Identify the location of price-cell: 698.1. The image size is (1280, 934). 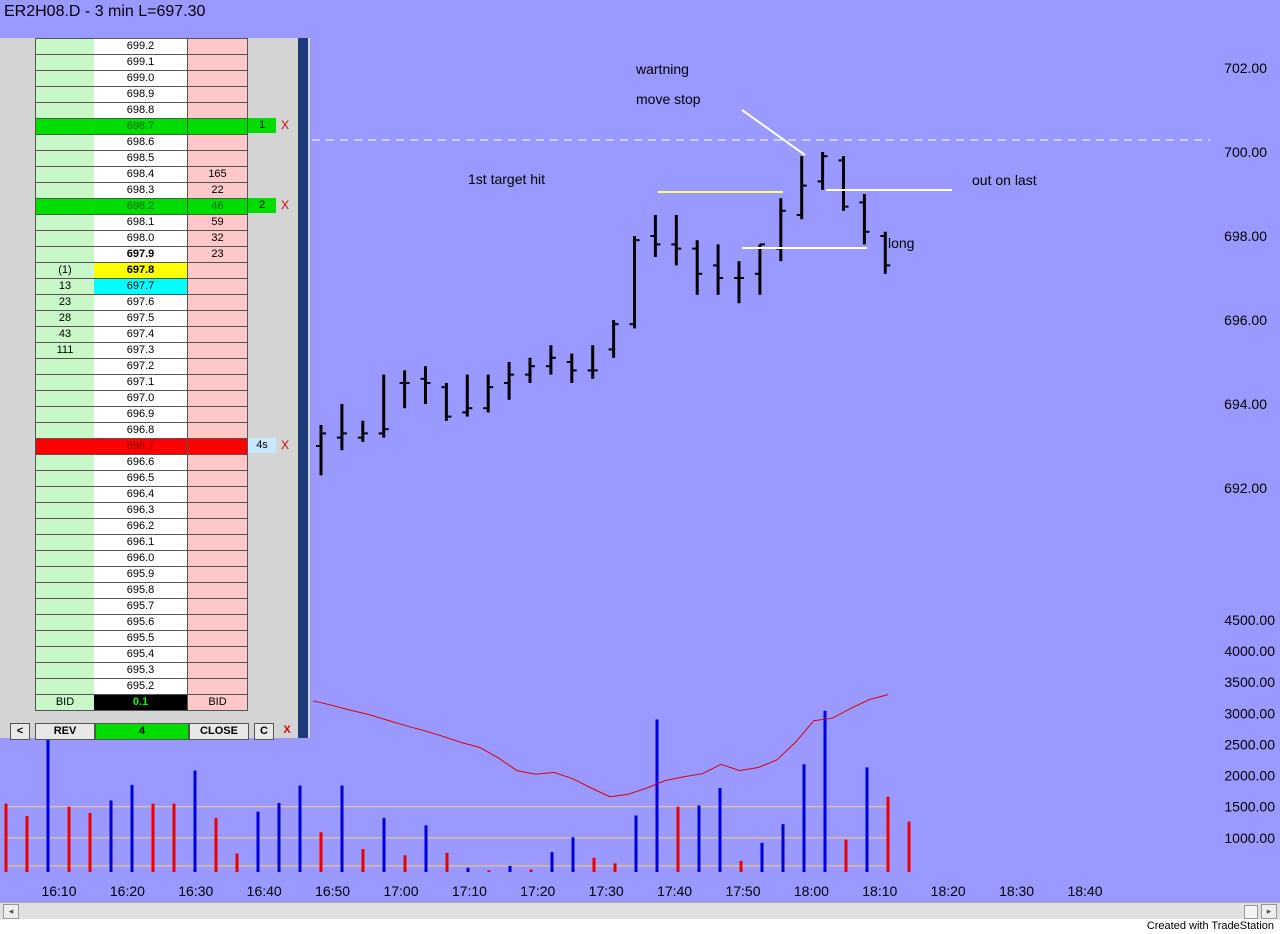
(141, 222).